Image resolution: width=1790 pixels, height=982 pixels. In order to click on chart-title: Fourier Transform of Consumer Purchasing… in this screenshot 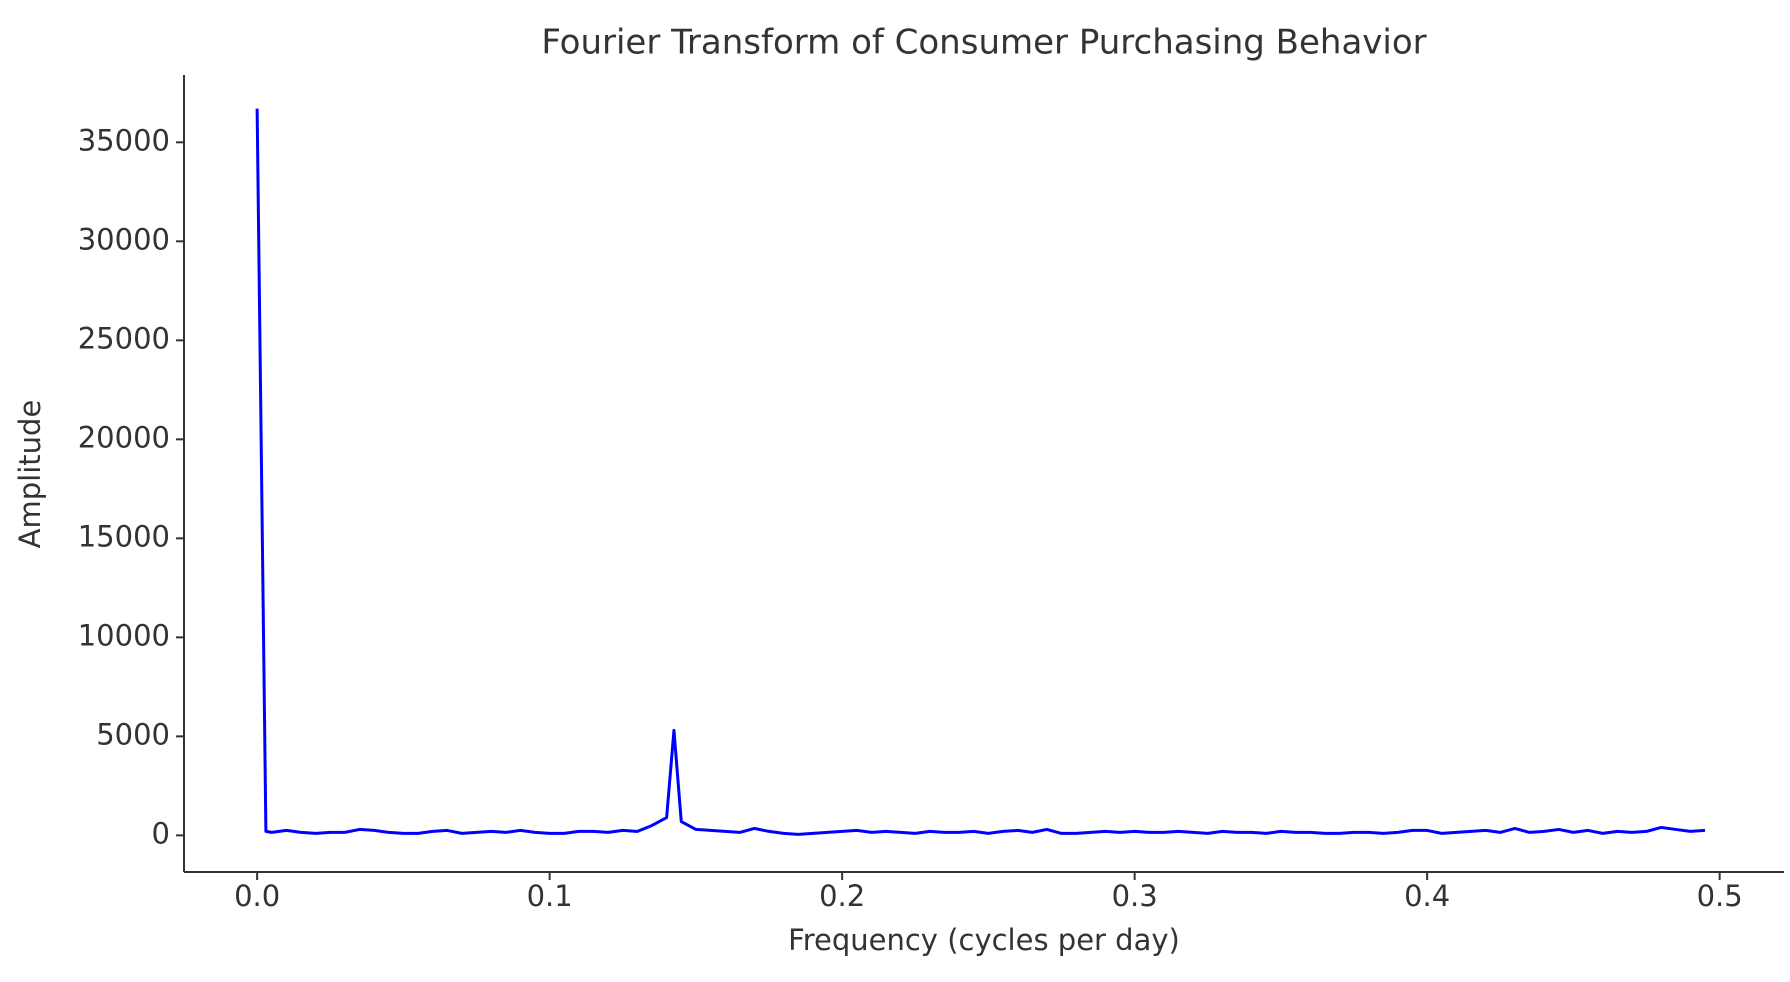, I will do `click(983, 43)`.